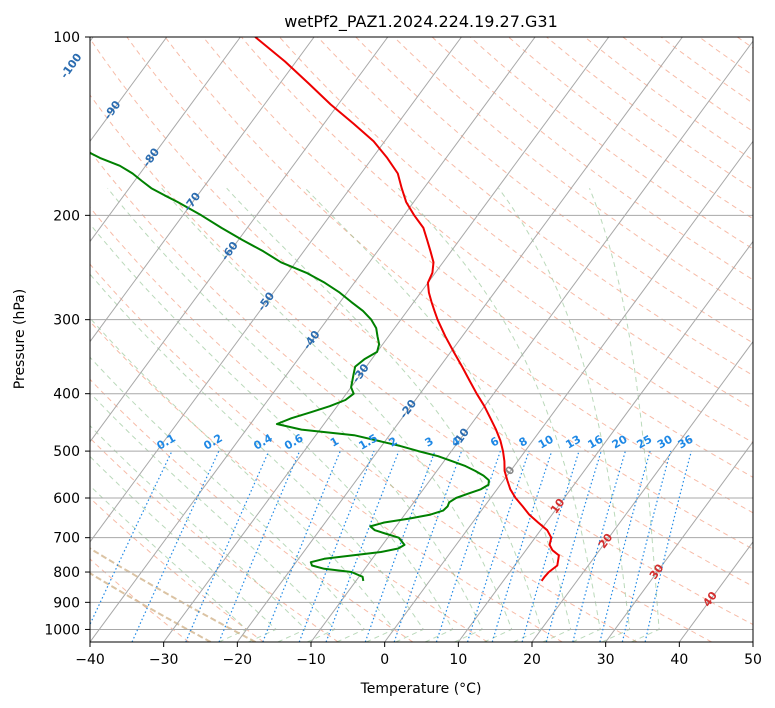 This screenshot has height=708, width=775. I want to click on x-tick-label: 10, so click(458, 660).